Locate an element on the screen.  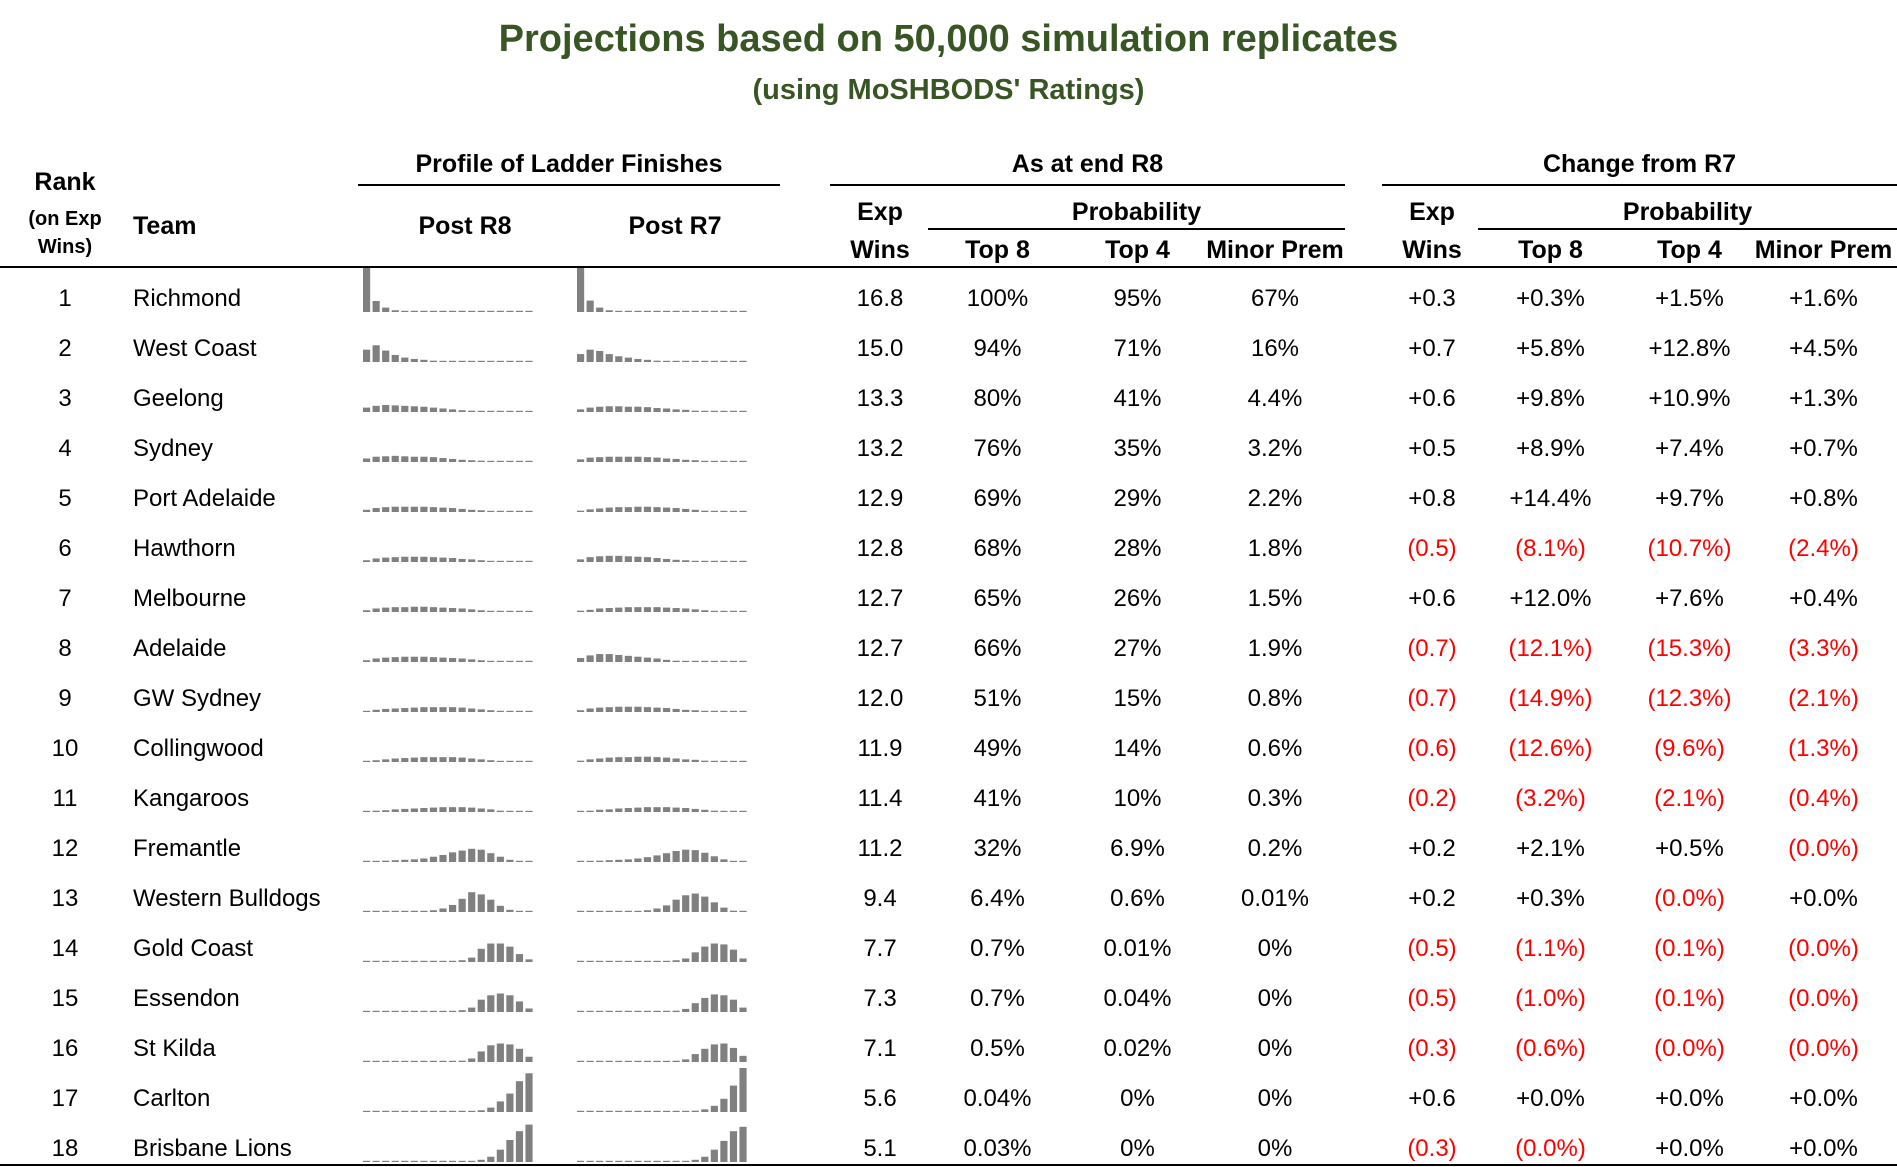
rank-cell: 6 is located at coordinates (65, 548).